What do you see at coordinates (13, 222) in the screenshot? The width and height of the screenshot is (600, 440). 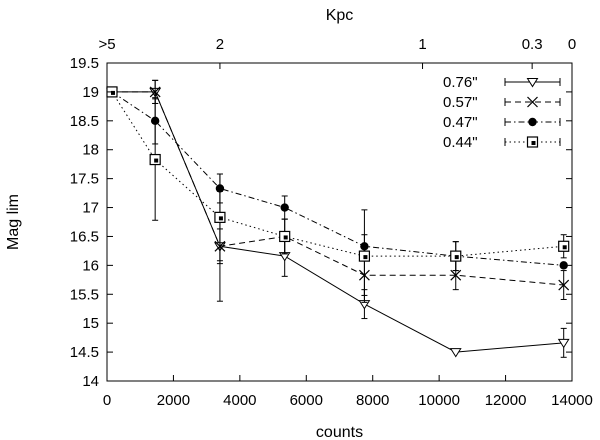 I see `y-axis-title: Mag lim` at bounding box center [13, 222].